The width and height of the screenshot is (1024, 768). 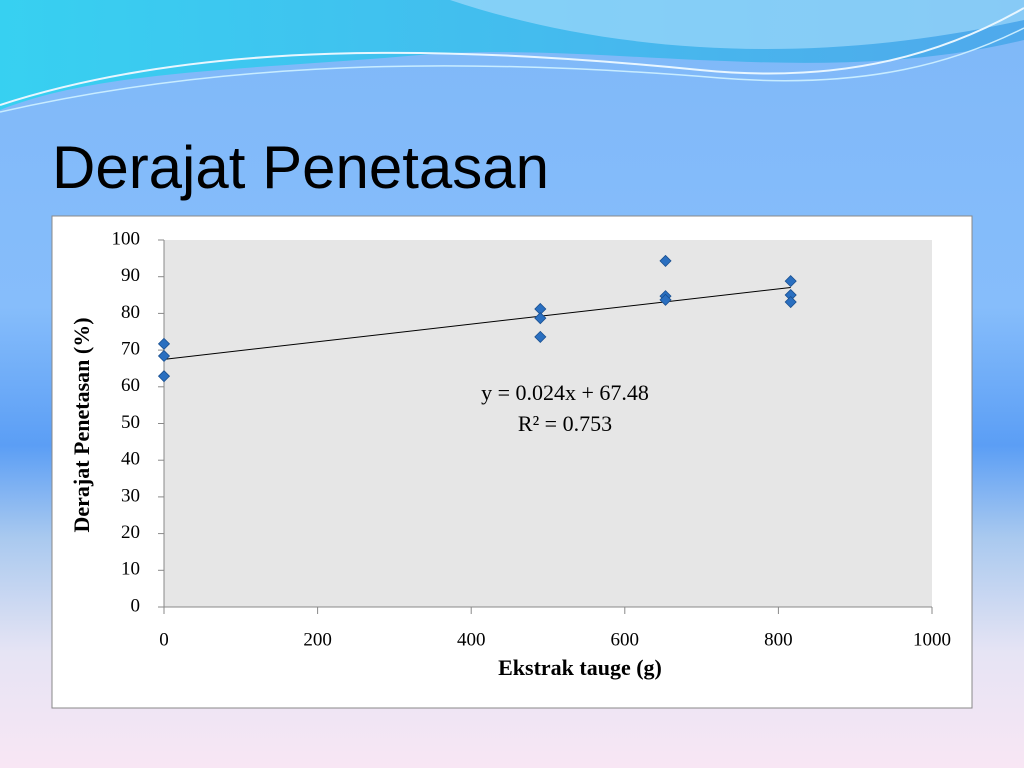 What do you see at coordinates (565, 423) in the screenshot?
I see `trendline-annotation: R² = 0.753` at bounding box center [565, 423].